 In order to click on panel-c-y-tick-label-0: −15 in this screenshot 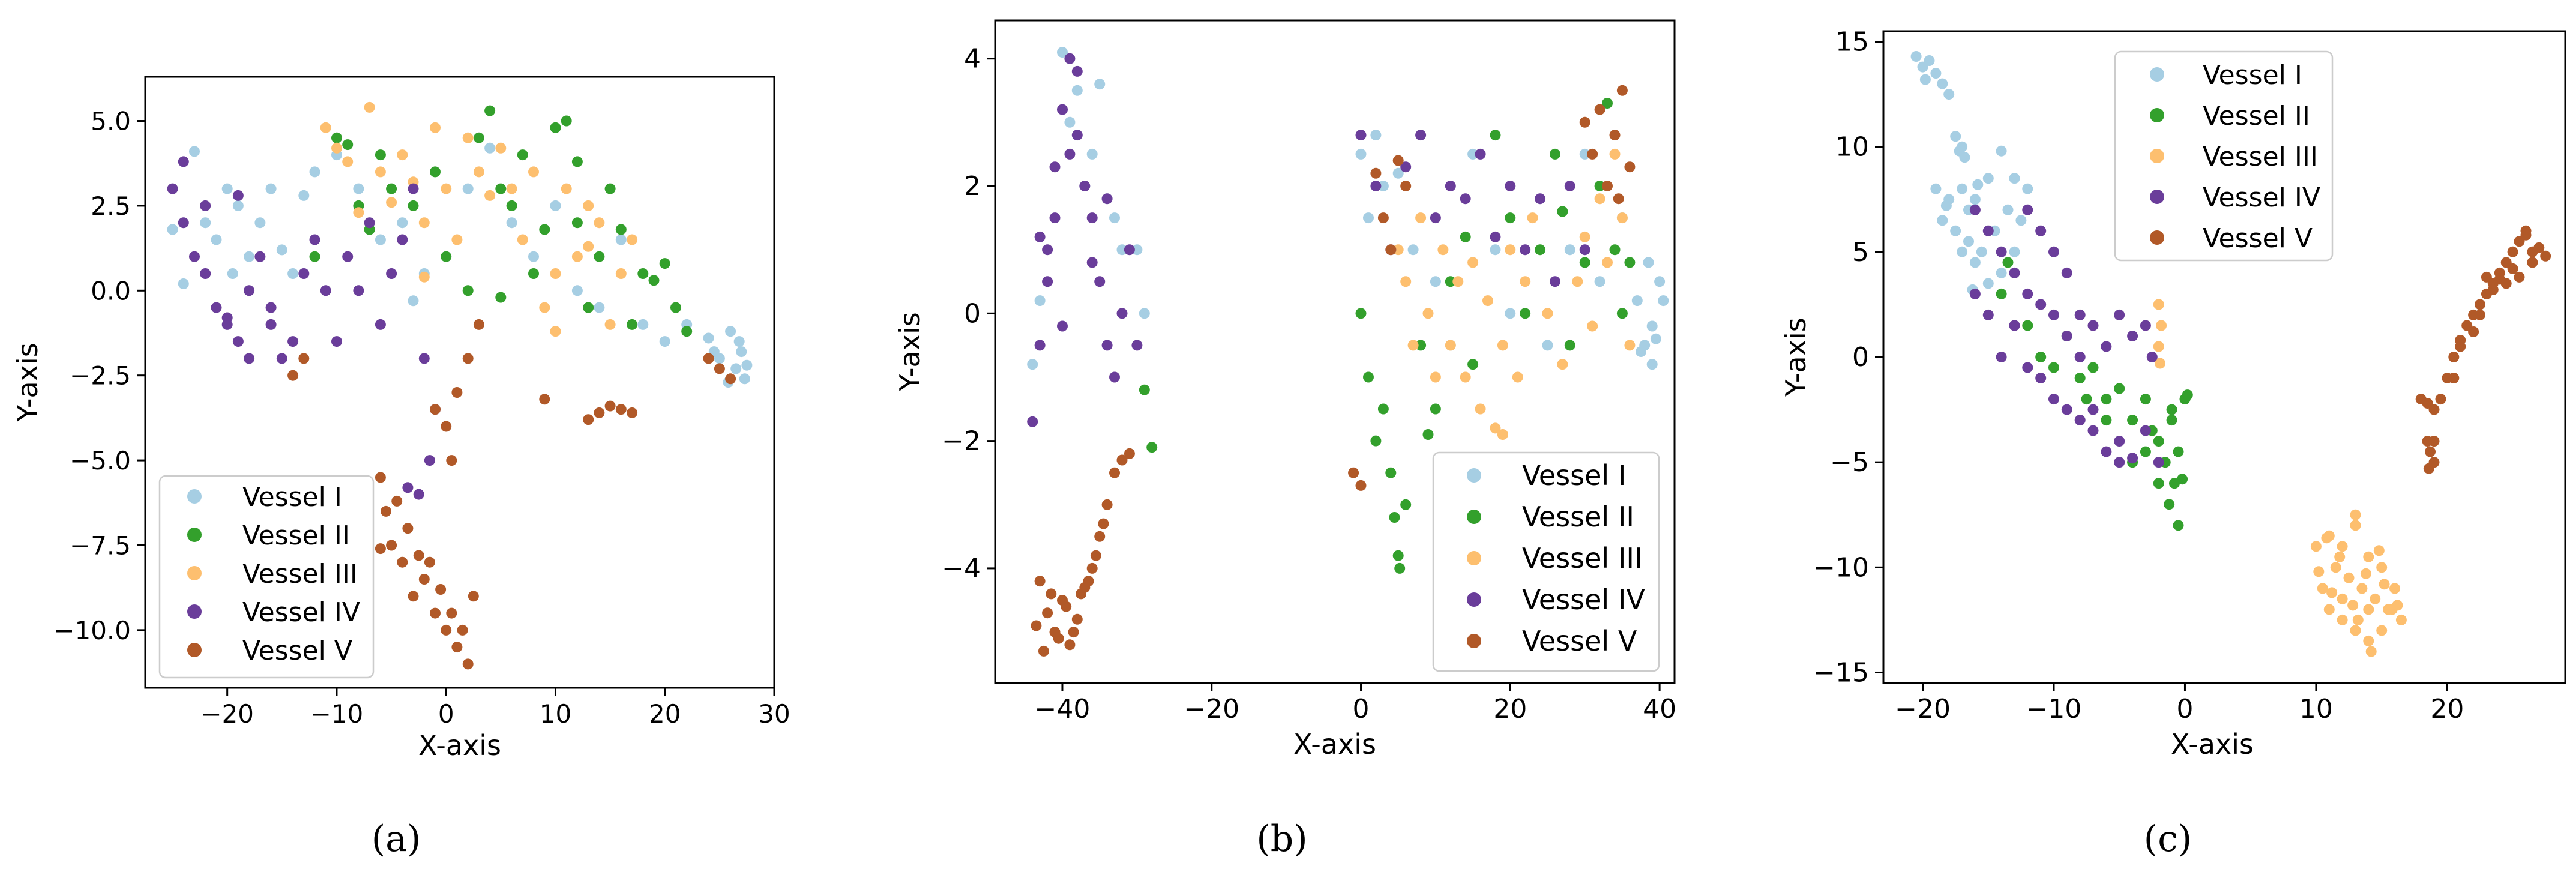, I will do `click(1841, 672)`.